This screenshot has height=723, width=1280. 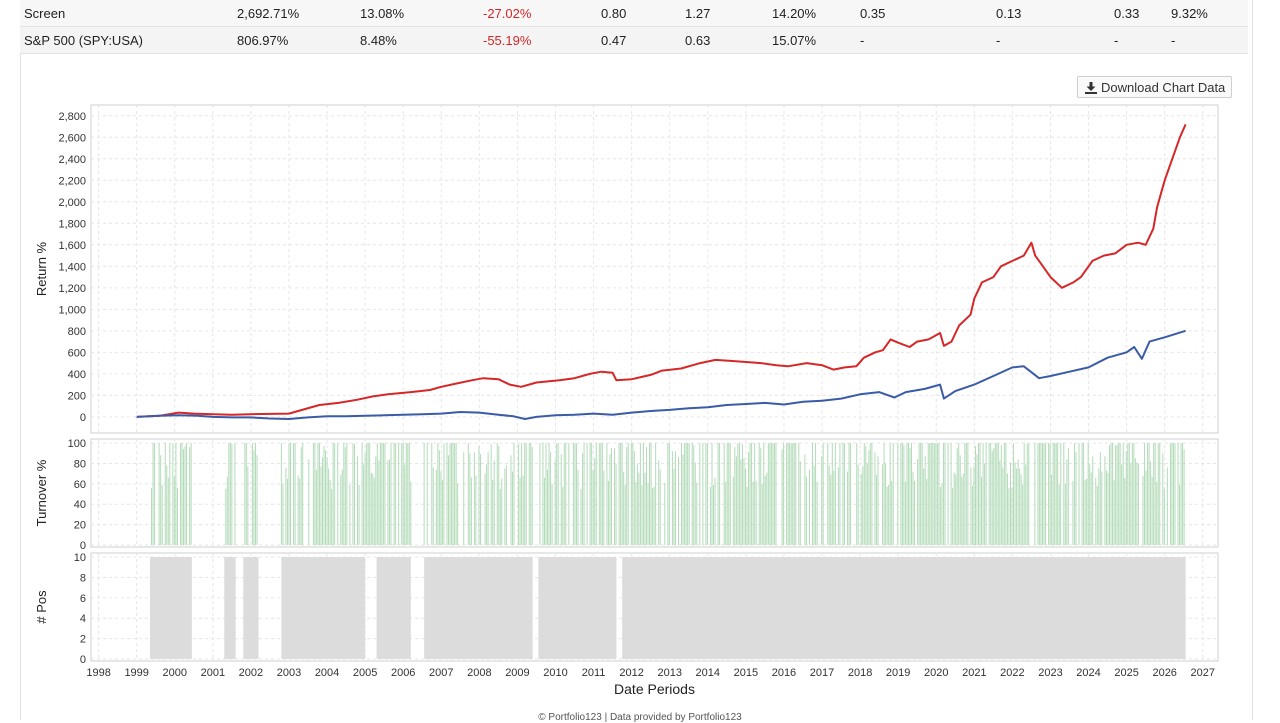 I want to click on returns-y-tick-label: 2,800, so click(x=72, y=117).